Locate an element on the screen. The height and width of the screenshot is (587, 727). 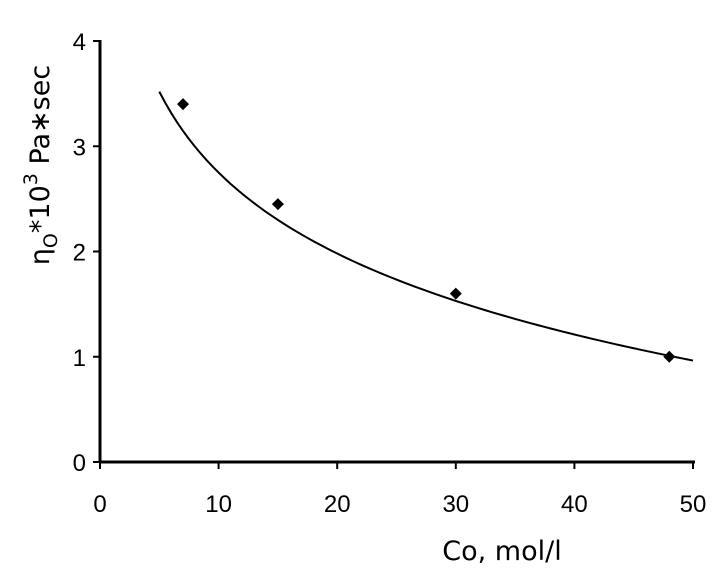
x-axis-title: Co, mol/l is located at coordinates (501, 551).